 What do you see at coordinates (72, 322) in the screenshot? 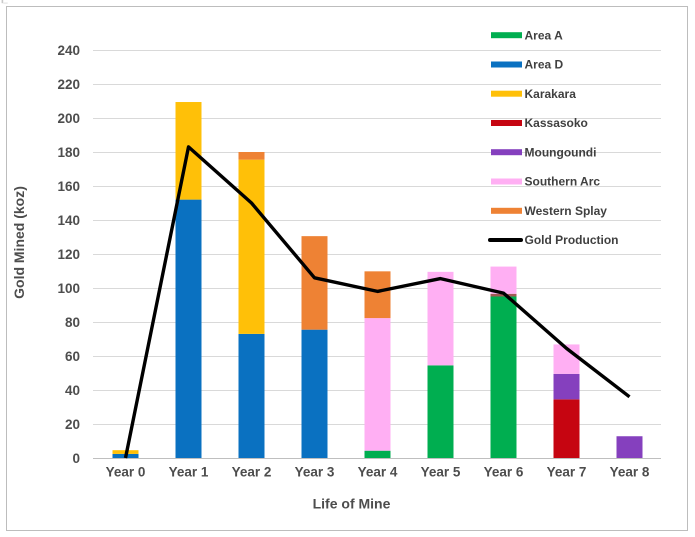
I see `svg-text: 80` at bounding box center [72, 322].